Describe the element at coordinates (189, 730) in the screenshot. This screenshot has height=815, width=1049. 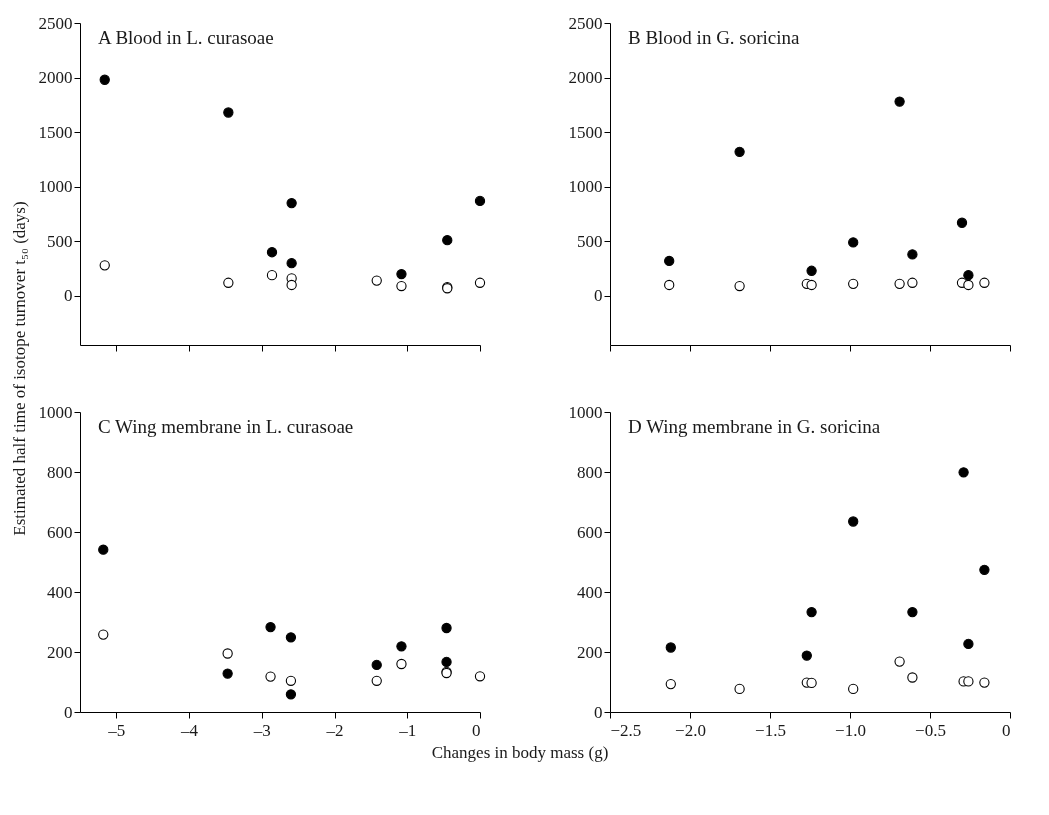
I see `x-tick-label: –4` at that location.